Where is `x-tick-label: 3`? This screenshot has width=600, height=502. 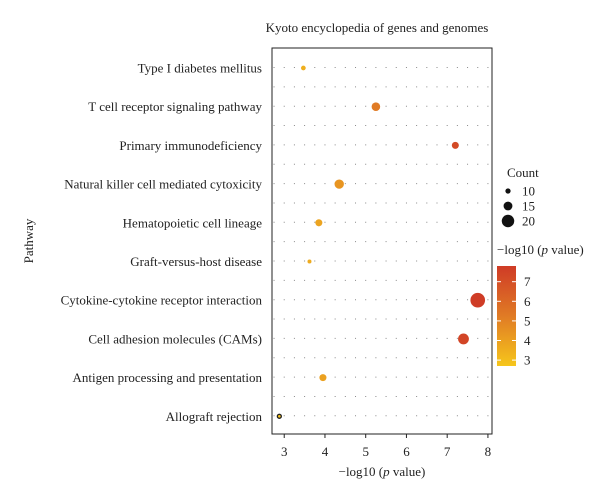 x-tick-label: 3 is located at coordinates (284, 451).